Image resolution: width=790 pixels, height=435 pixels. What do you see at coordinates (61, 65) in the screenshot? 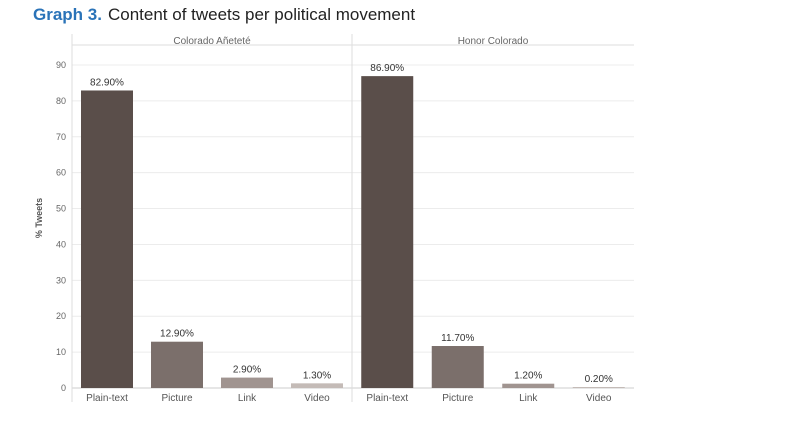
I see `y-tick-label: 90` at bounding box center [61, 65].